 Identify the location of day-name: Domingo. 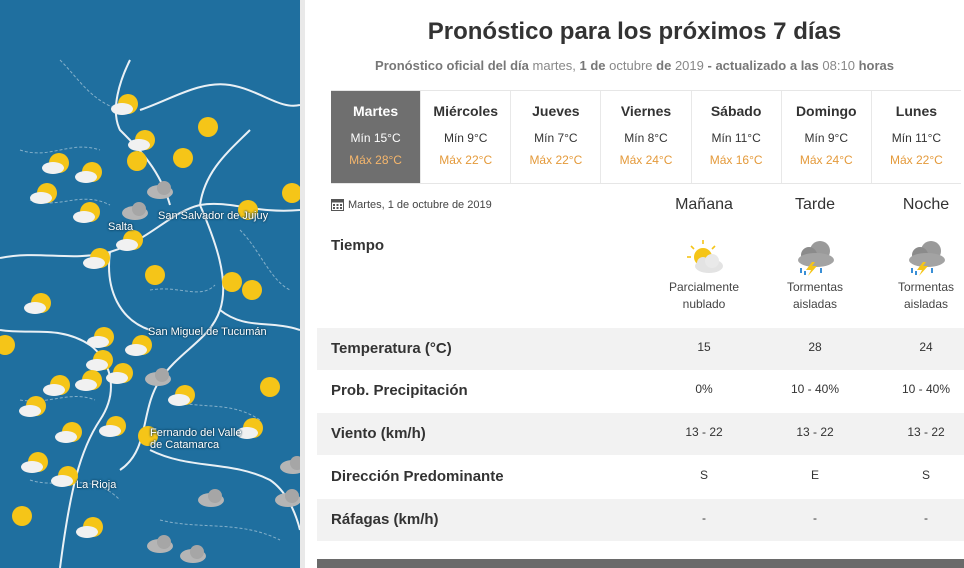
(826, 111).